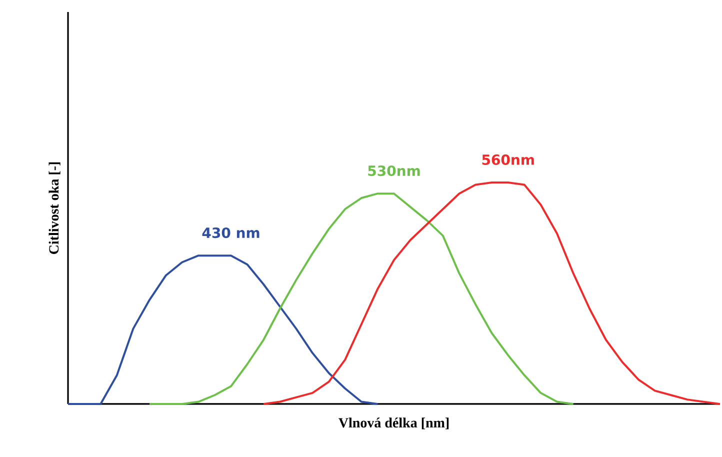 The width and height of the screenshot is (722, 457). I want to click on series-label: 530nm, so click(394, 170).